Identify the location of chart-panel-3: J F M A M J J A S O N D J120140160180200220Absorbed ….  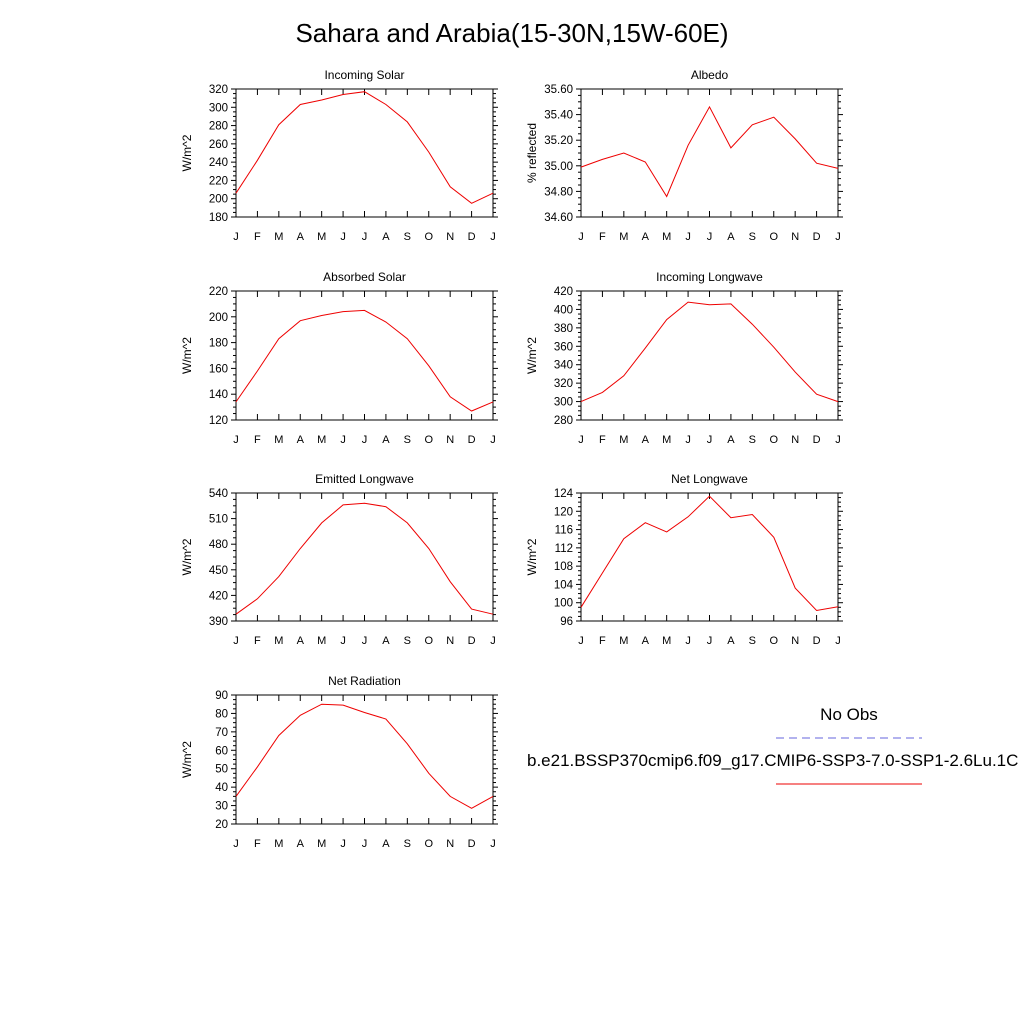
(339, 358).